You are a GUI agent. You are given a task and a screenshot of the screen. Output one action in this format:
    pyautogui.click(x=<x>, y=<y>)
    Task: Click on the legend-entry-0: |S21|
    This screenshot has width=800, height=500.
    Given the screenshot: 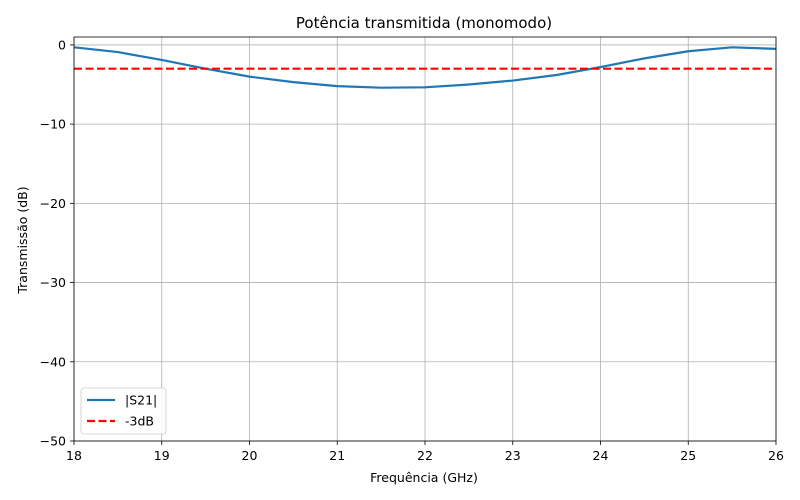 What is the action you would take?
    pyautogui.click(x=141, y=400)
    